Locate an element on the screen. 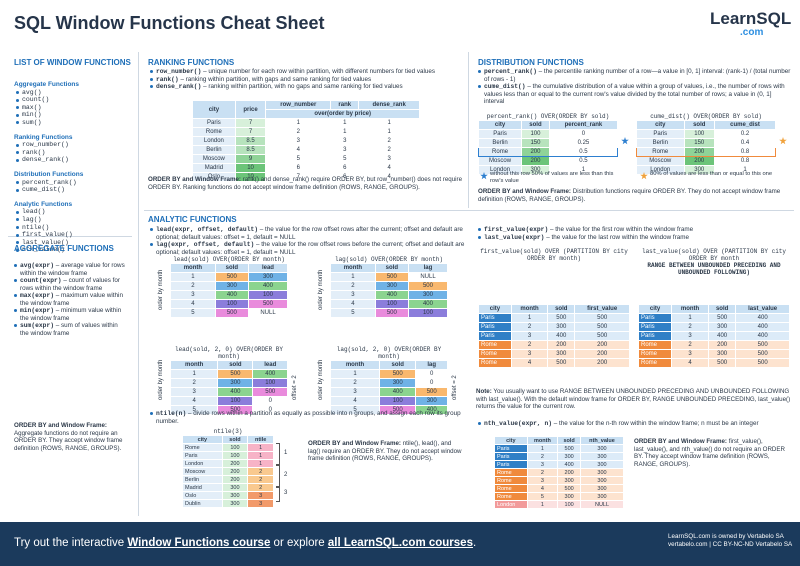 The height and width of the screenshot is (566, 800). function-item: nth_value() is located at coordinates (74, 250).